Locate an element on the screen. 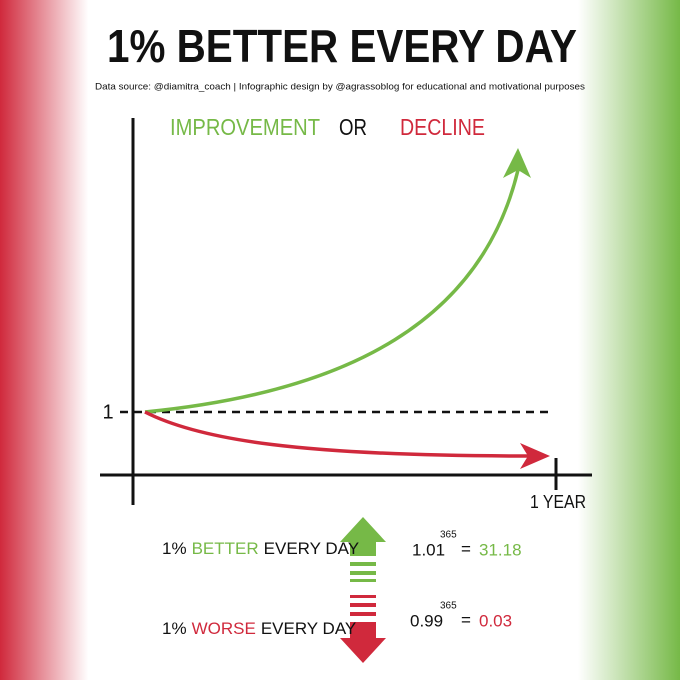  title: 1% BETTER EVERY DAY is located at coordinates (342, 46).